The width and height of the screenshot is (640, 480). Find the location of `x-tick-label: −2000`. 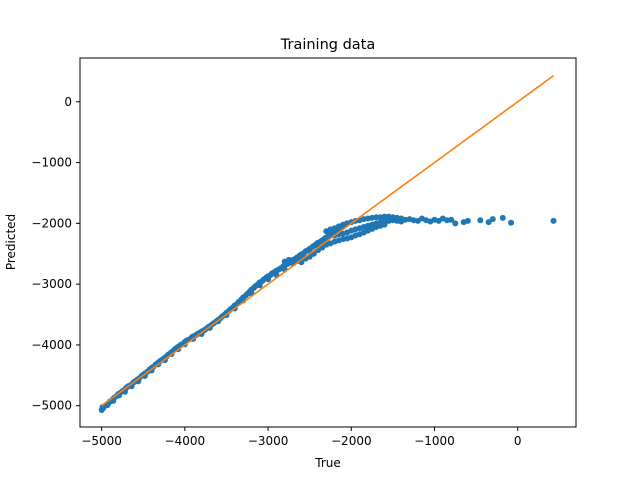

x-tick-label: −2000 is located at coordinates (351, 441).